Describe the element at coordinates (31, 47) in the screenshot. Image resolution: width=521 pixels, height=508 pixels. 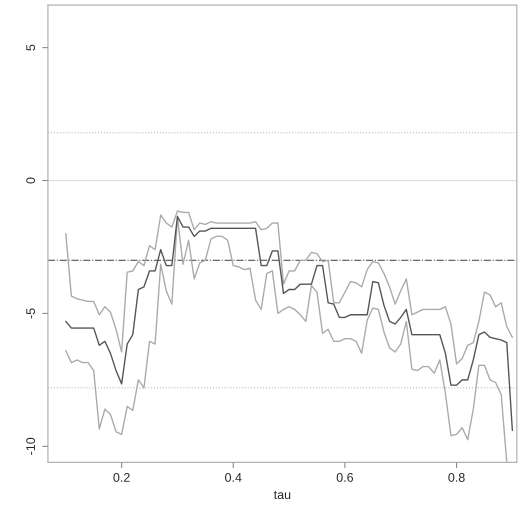
I see `y-tick-label: 5` at that location.